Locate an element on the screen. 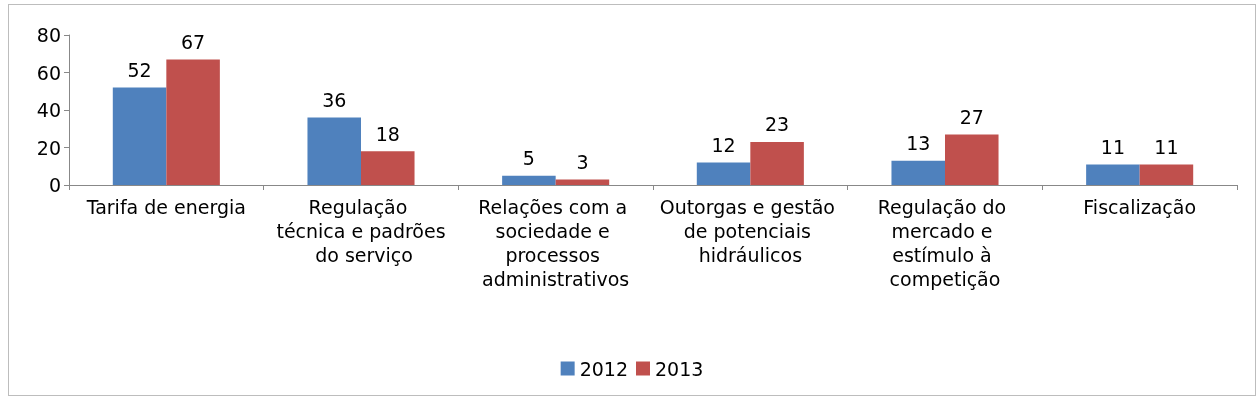 The height and width of the screenshot is (403, 1260). x-tick-label: Outorgas e gestão de potenciais hidráulicos is located at coordinates (750, 231).